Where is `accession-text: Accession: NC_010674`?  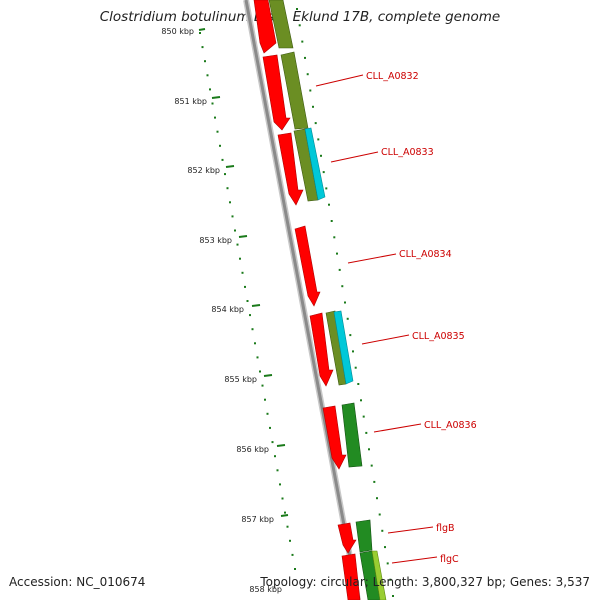 accession-text: Accession: NC_010674 is located at coordinates (77, 582).